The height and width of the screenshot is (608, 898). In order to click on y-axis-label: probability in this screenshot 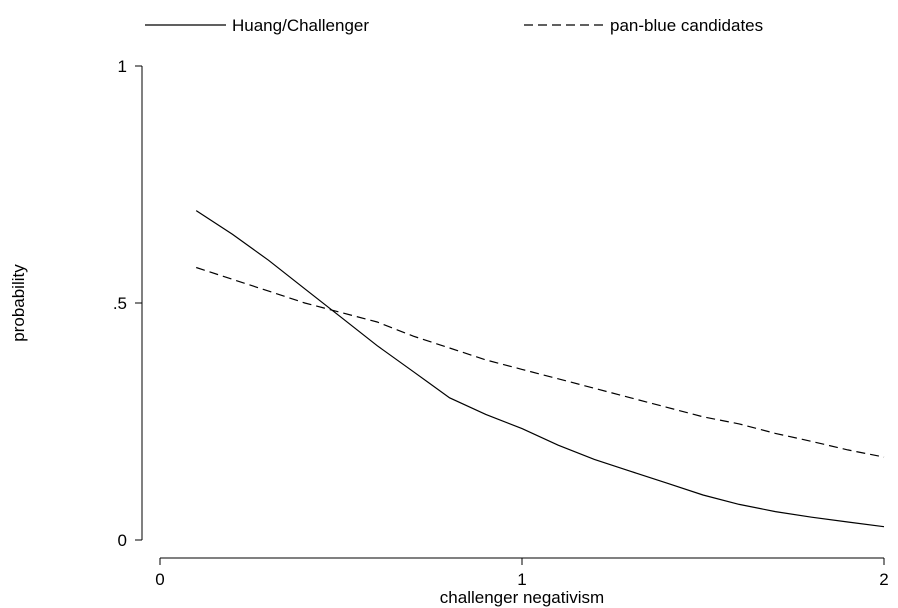, I will do `click(18, 303)`.